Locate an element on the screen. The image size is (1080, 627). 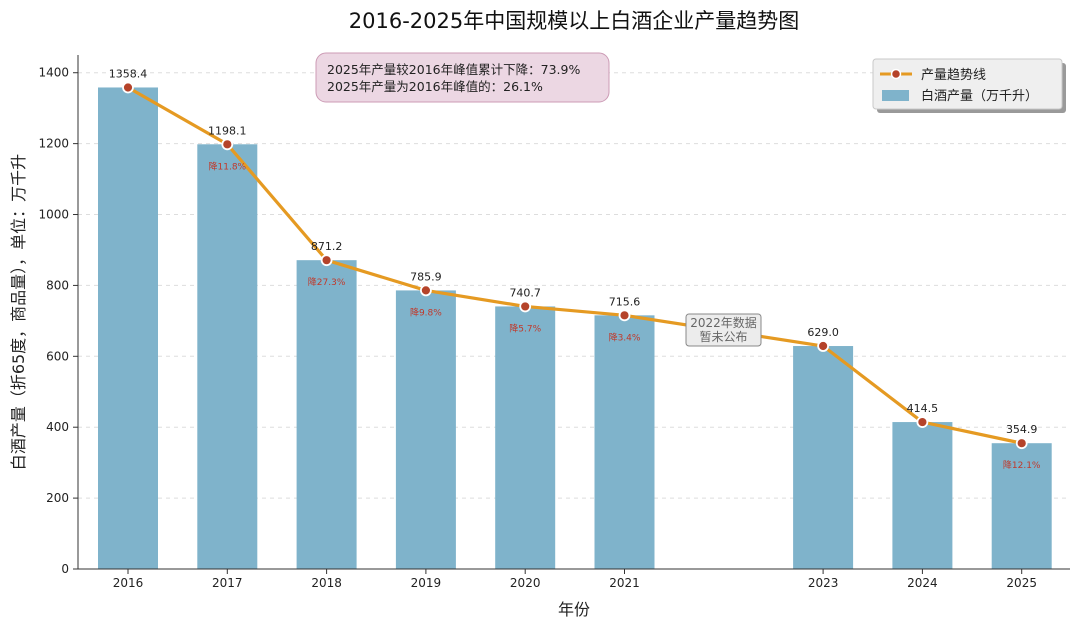
value-label: 1358.4 is located at coordinates (128, 73).